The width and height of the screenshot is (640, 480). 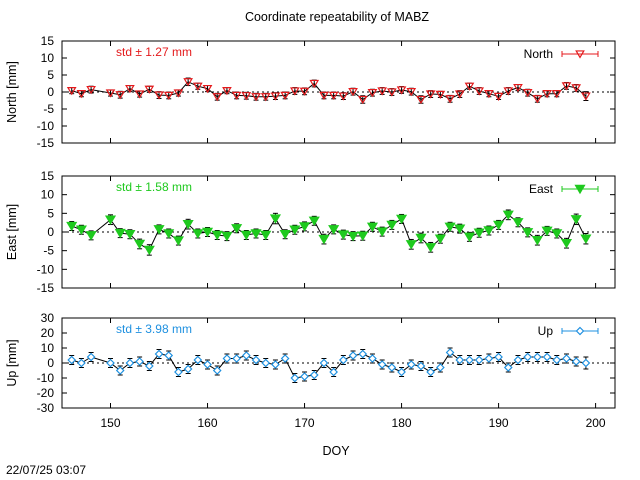 I want to click on up-y-axis-label: Up [mm], so click(x=12, y=362).